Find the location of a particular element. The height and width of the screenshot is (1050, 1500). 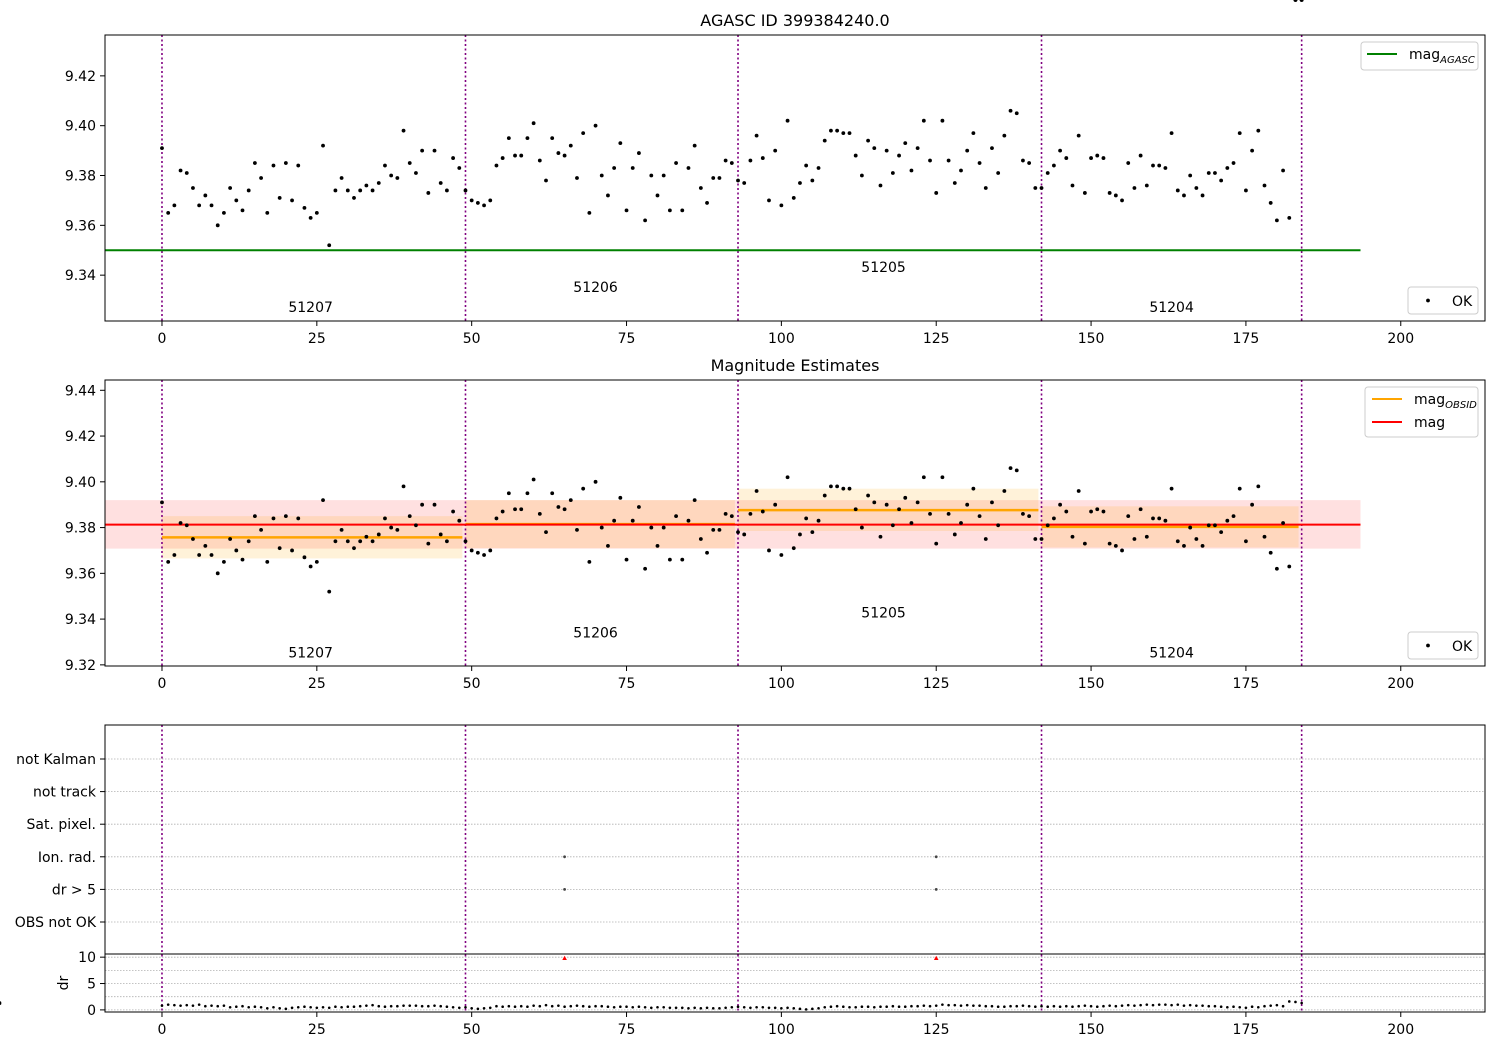

x-tick-label: 175 is located at coordinates (1246, 1030).